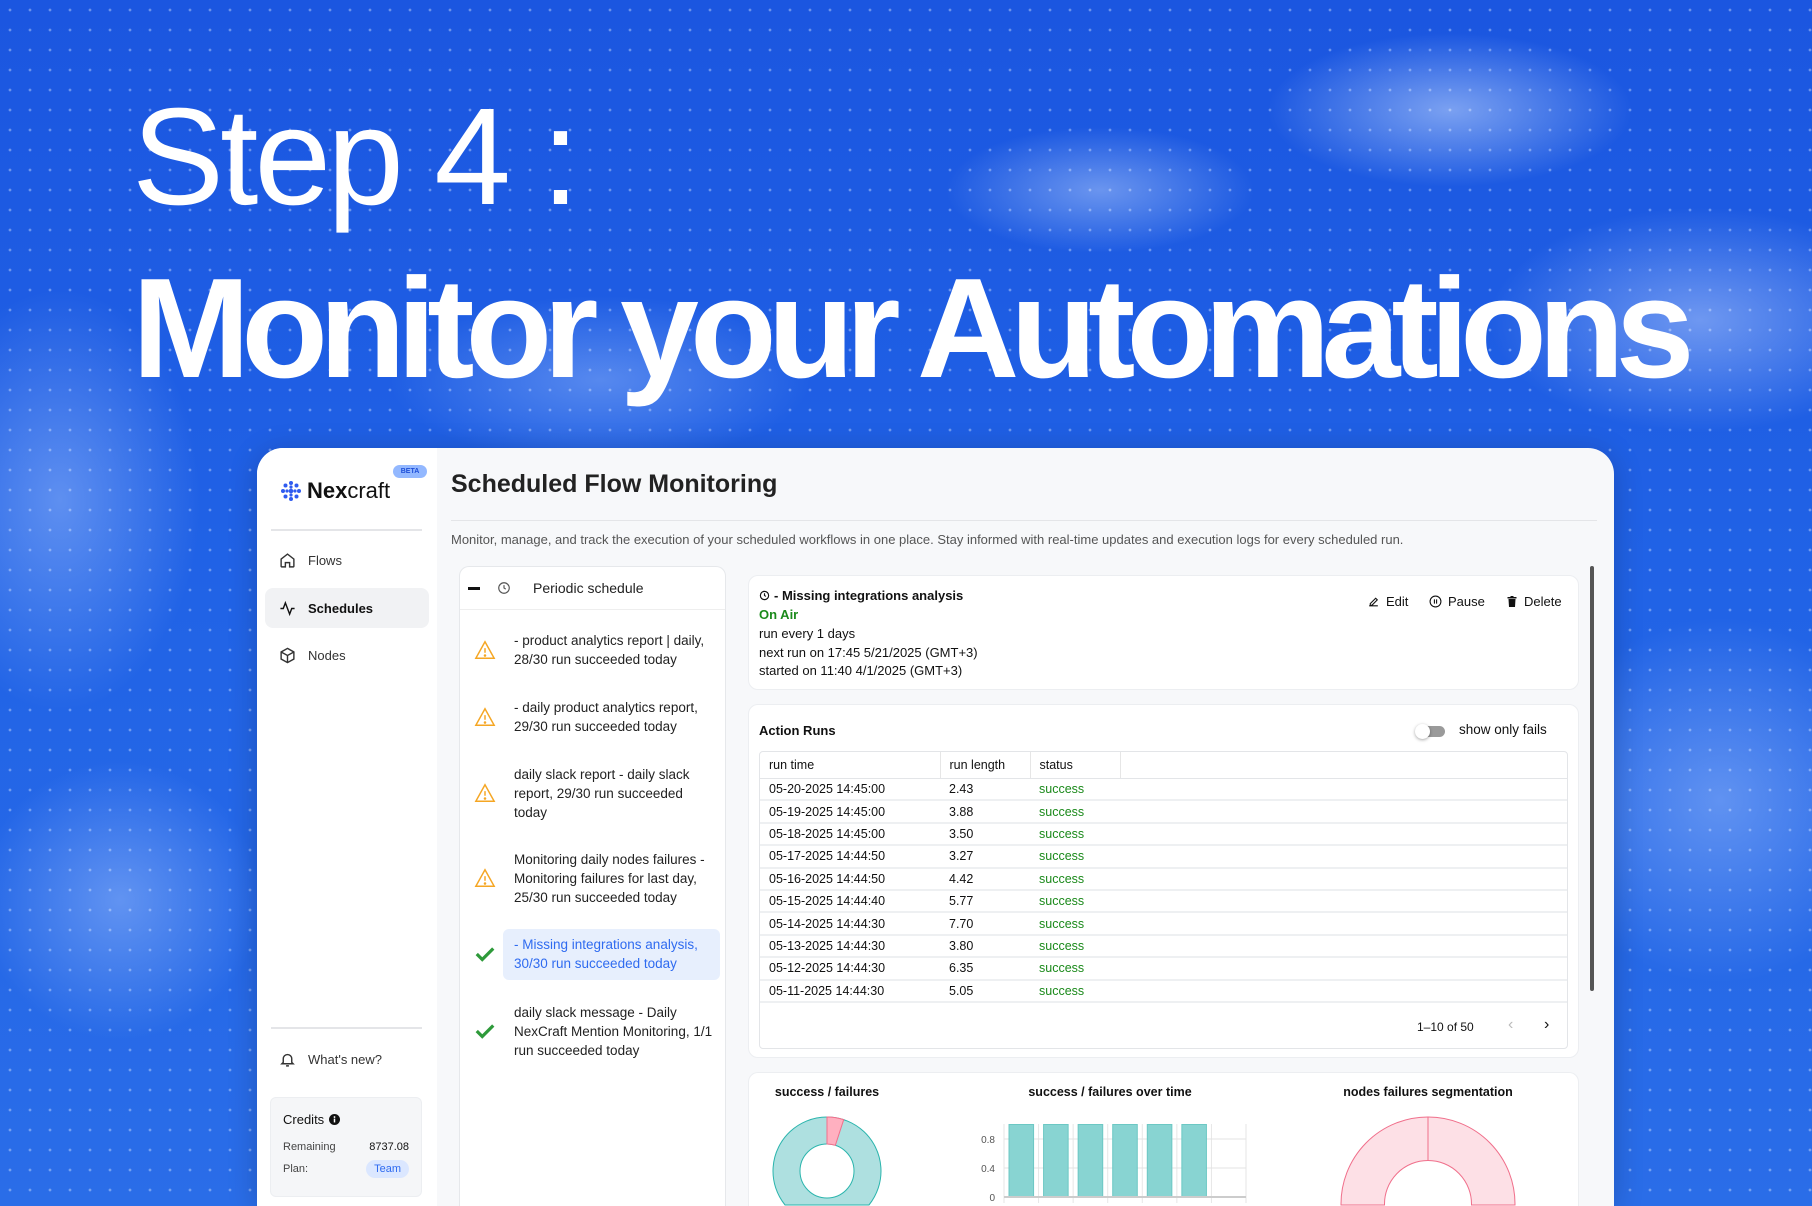  What do you see at coordinates (474, 588) in the screenshot?
I see `collapse-icon` at bounding box center [474, 588].